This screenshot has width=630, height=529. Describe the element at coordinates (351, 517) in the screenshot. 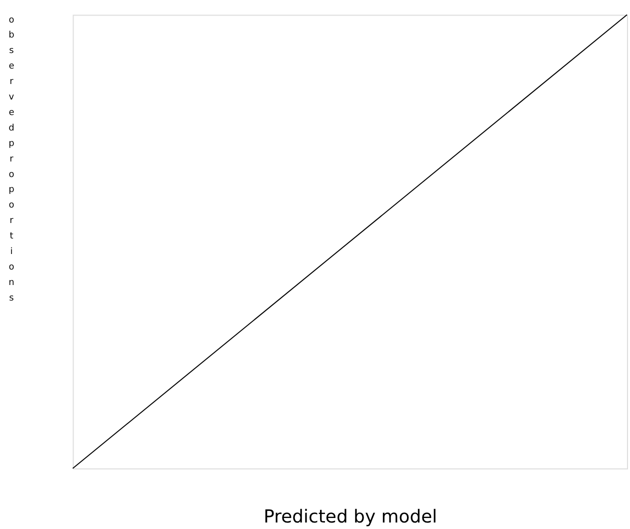

I see `x-axis-title: Predicted by model` at that location.